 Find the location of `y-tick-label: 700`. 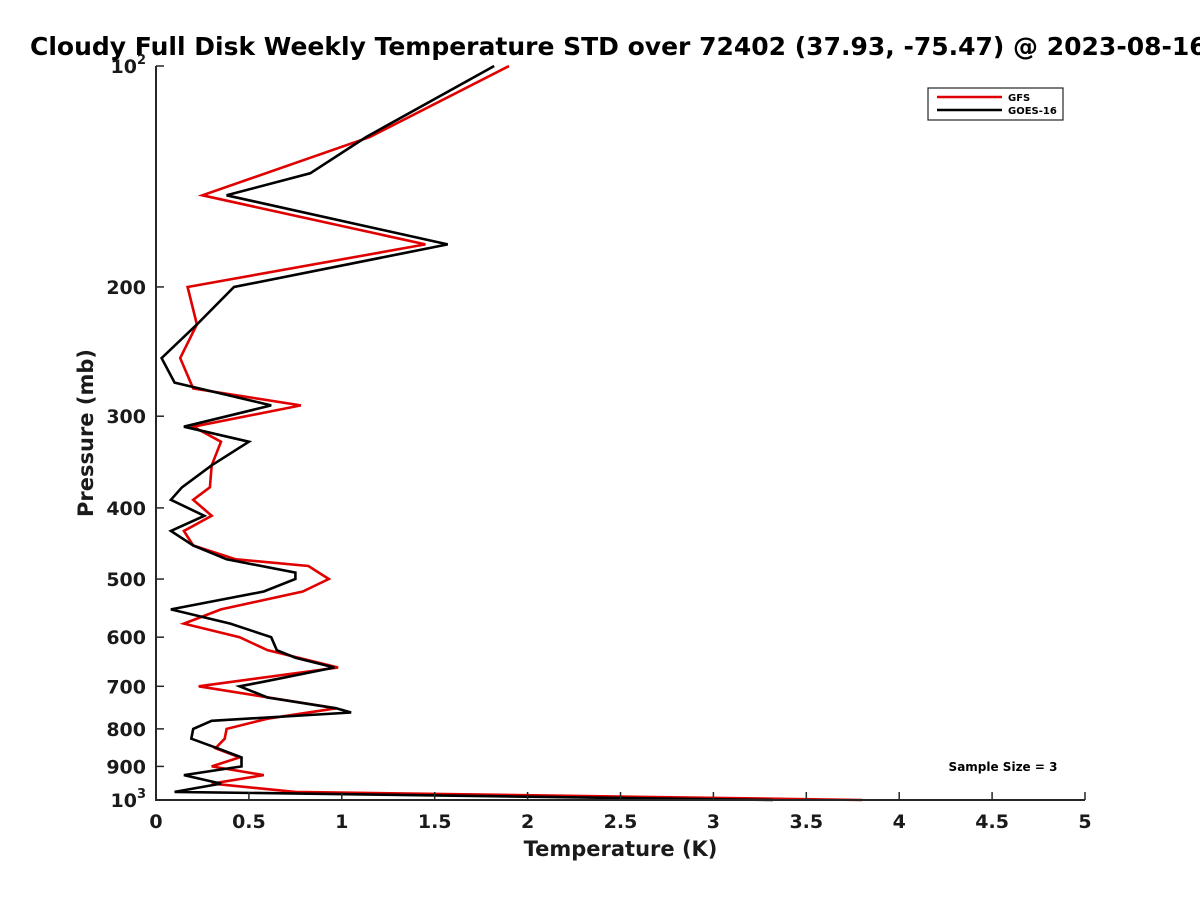

y-tick-label: 700 is located at coordinates (126, 687).